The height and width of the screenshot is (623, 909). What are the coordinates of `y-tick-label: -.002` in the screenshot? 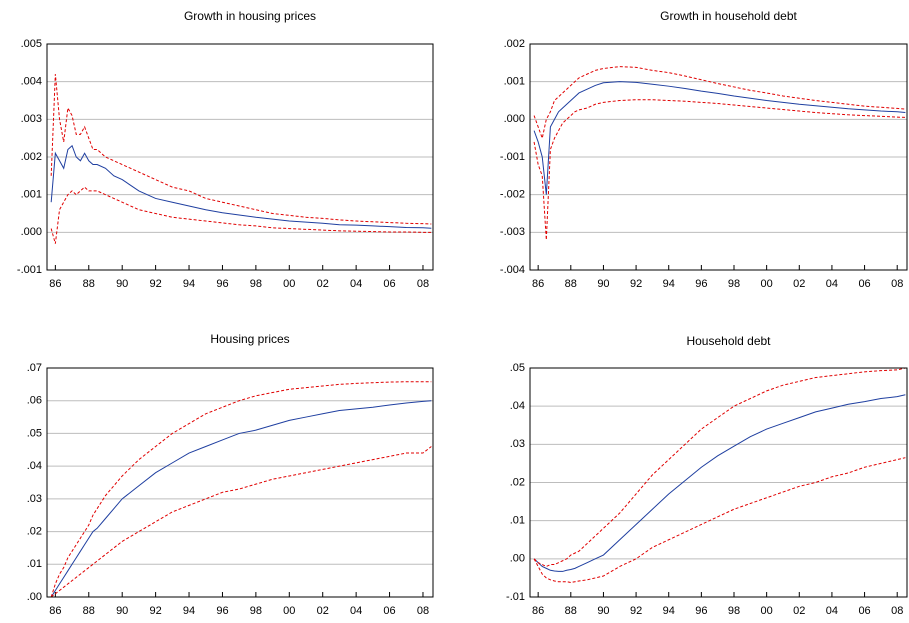 It's located at (512, 195).